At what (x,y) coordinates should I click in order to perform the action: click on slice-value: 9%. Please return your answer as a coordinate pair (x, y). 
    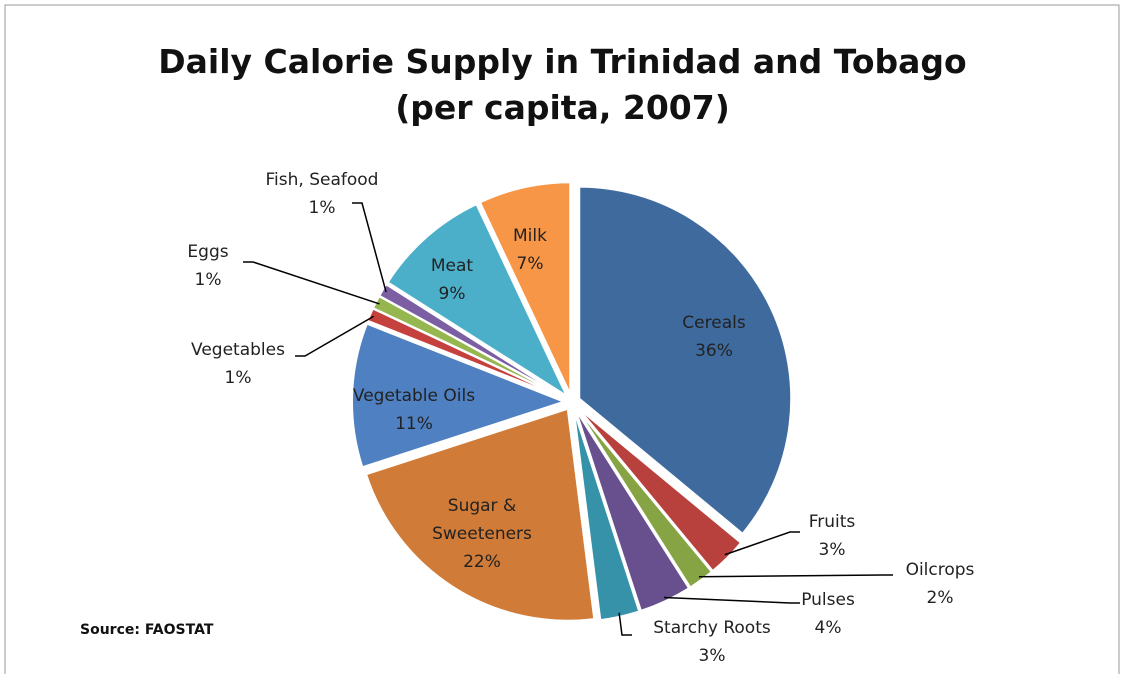
    Looking at the image, I should click on (452, 294).